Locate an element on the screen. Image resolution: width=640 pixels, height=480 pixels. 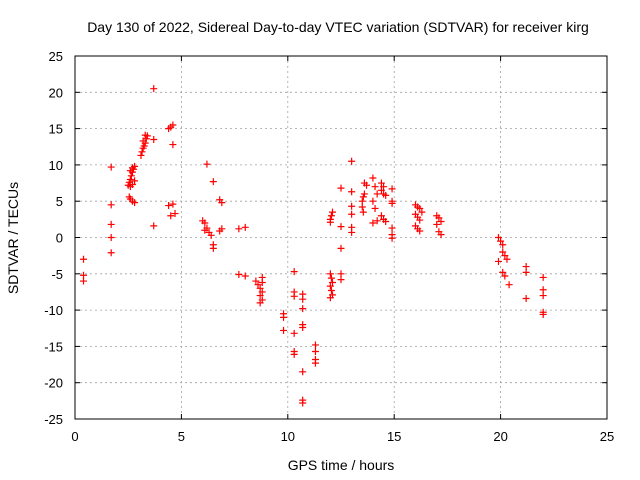
x-tick-label: 20 is located at coordinates (500, 436).